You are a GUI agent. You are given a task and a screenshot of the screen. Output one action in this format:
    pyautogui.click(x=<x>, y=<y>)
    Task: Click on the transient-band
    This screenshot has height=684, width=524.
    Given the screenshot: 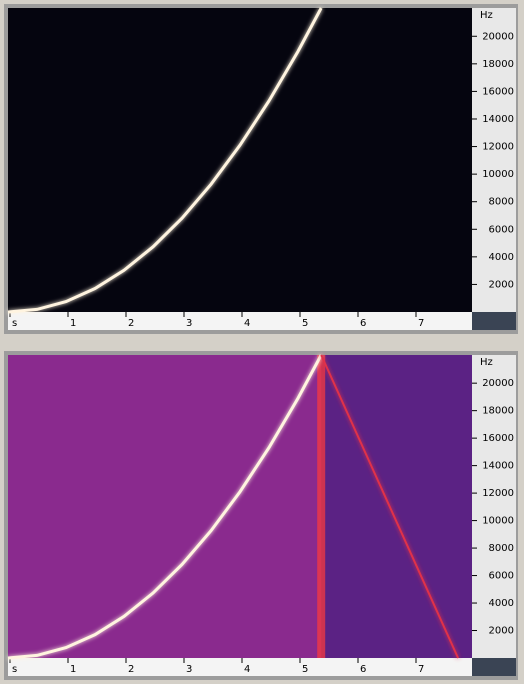 What is the action you would take?
    pyautogui.click(x=321, y=506)
    